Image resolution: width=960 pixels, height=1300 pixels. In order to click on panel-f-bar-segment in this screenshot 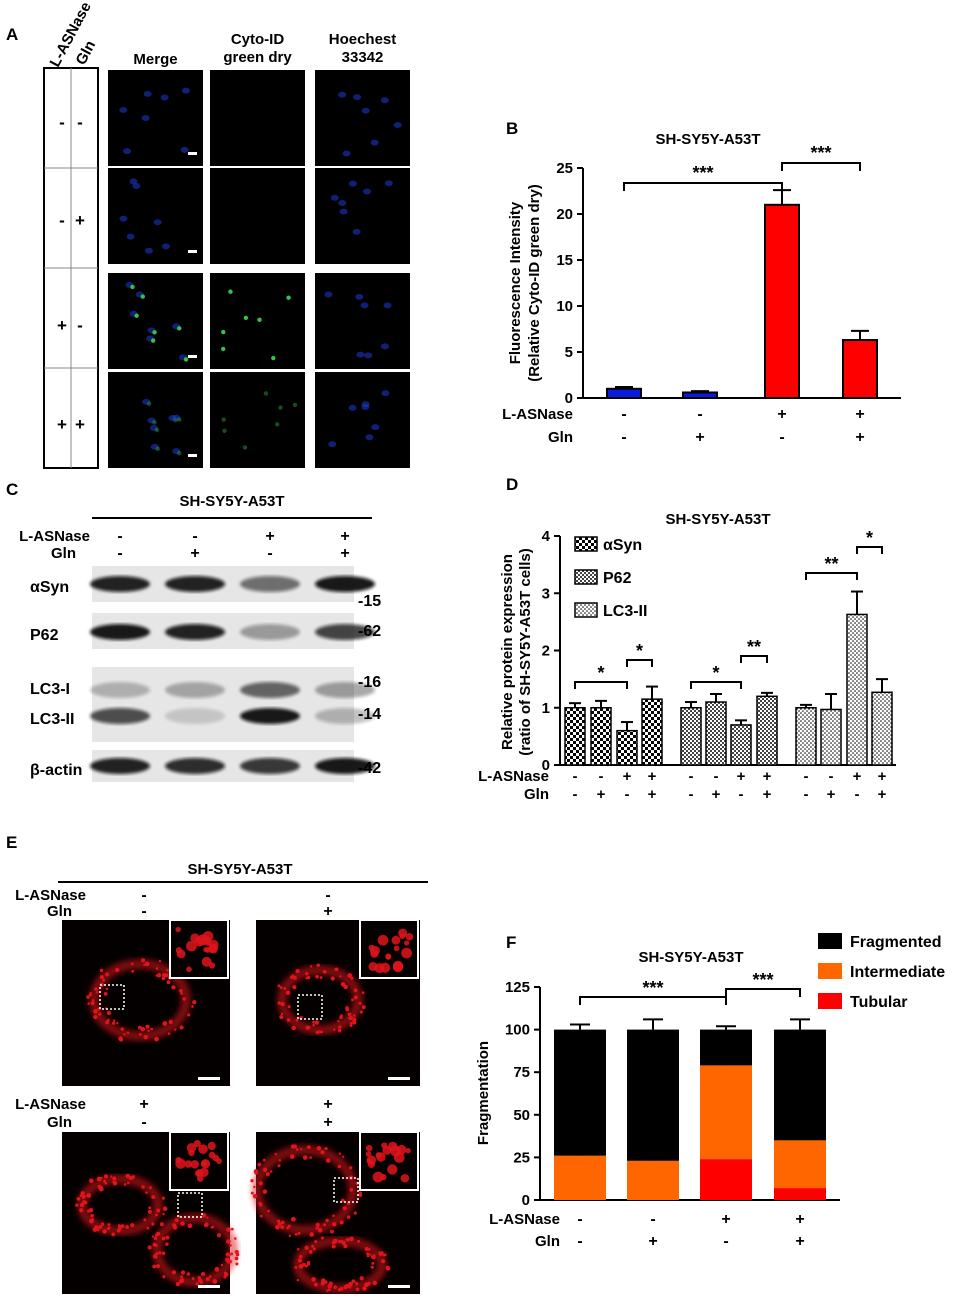, I will do `click(800, 1164)`.